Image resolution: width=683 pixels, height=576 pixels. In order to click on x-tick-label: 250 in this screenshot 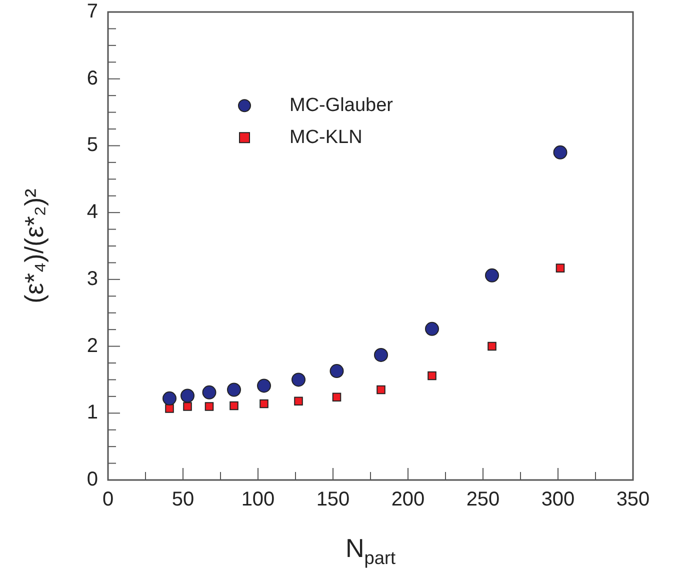, I will do `click(483, 499)`.